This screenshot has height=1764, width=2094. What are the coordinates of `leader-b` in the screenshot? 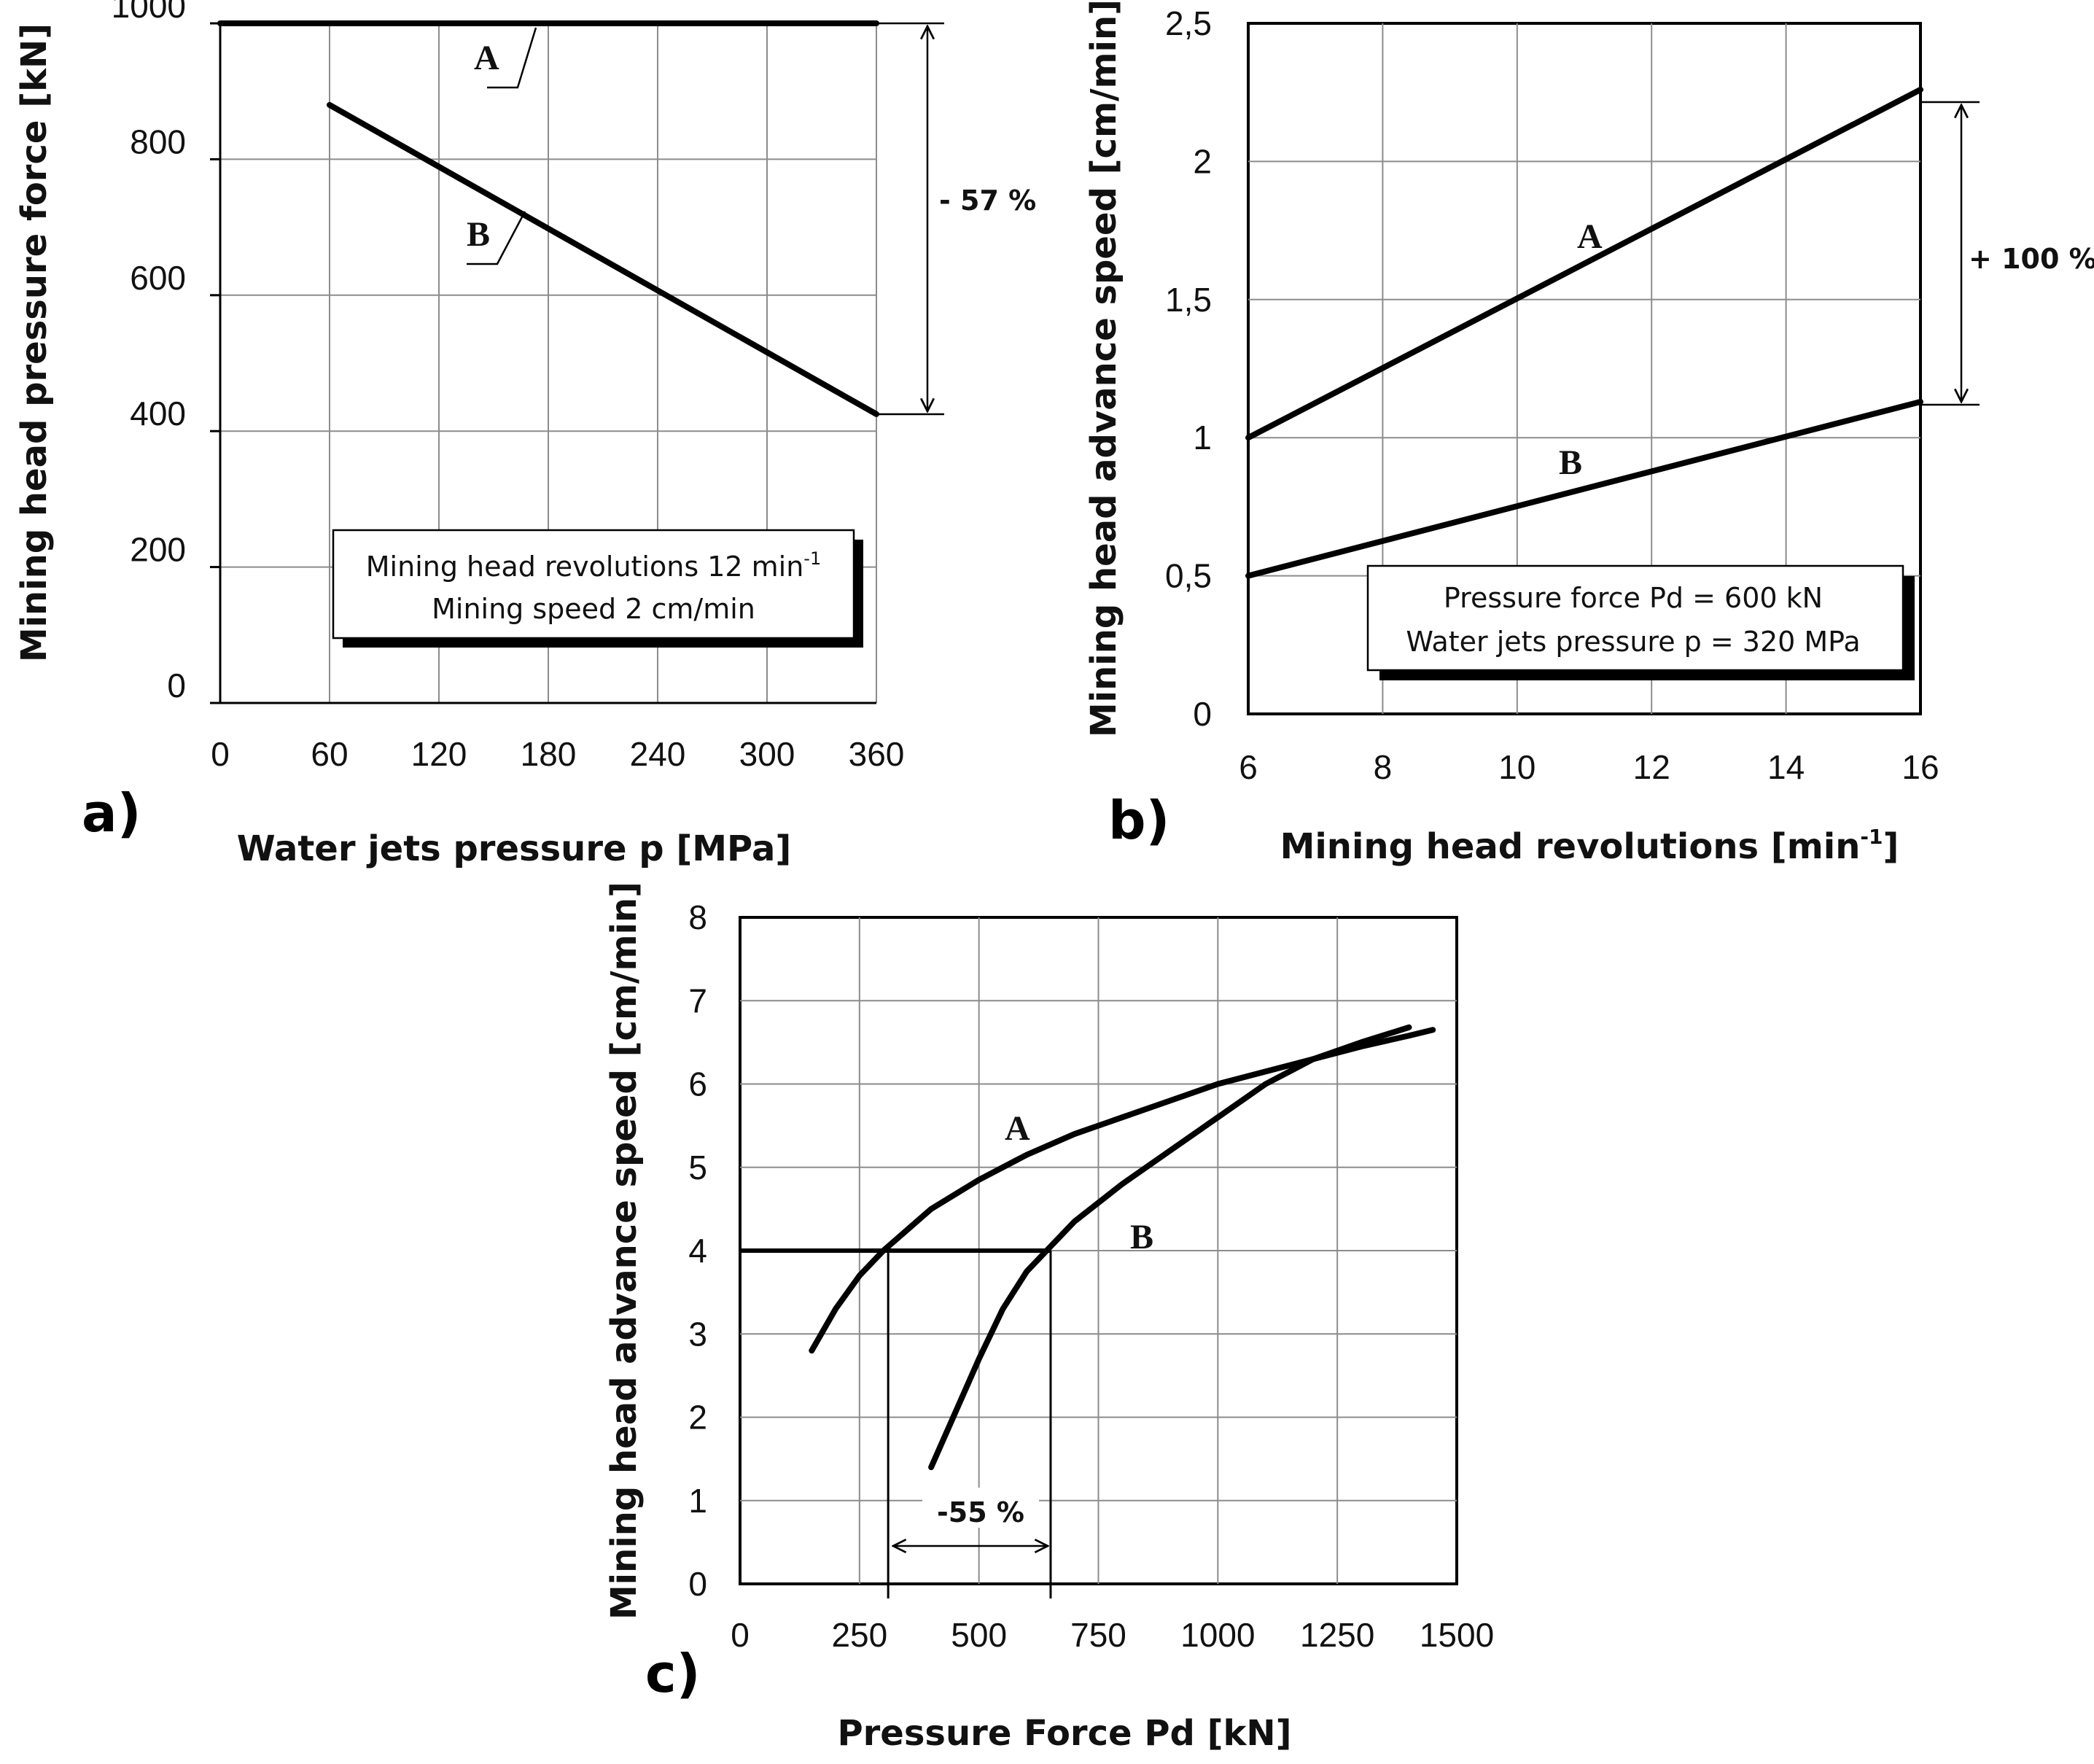 It's located at (496, 238).